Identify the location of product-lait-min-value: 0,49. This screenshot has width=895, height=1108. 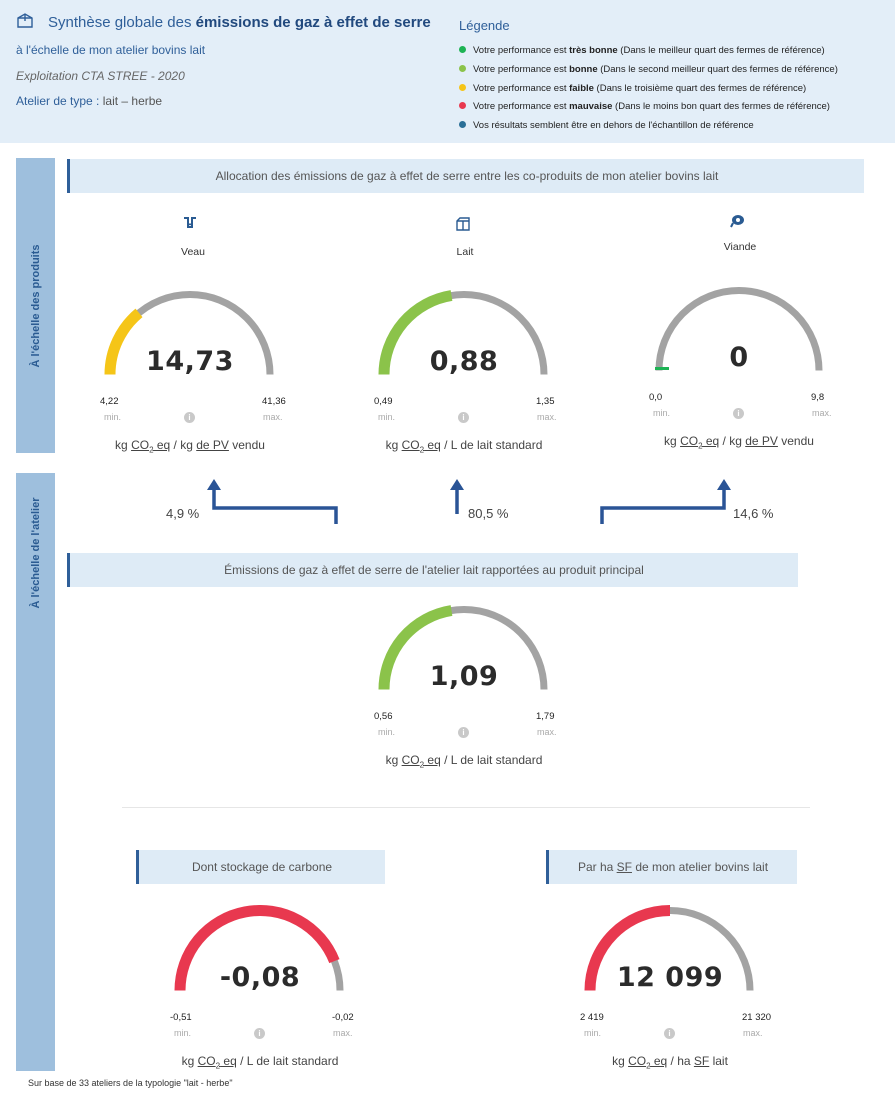
(383, 401).